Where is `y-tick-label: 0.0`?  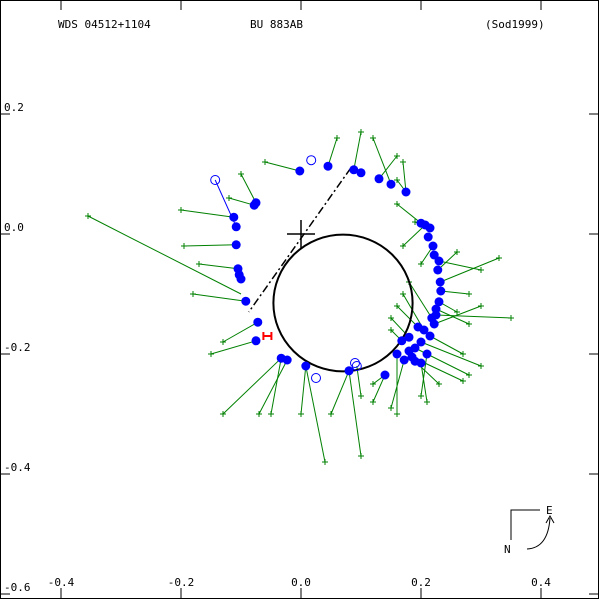 y-tick-label: 0.0 is located at coordinates (14, 227).